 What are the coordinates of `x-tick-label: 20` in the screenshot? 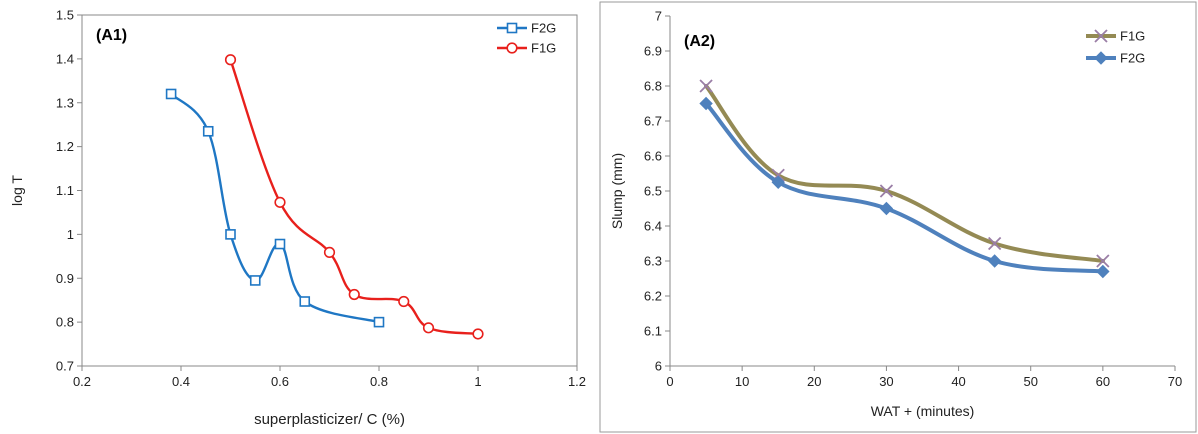 It's located at (814, 381).